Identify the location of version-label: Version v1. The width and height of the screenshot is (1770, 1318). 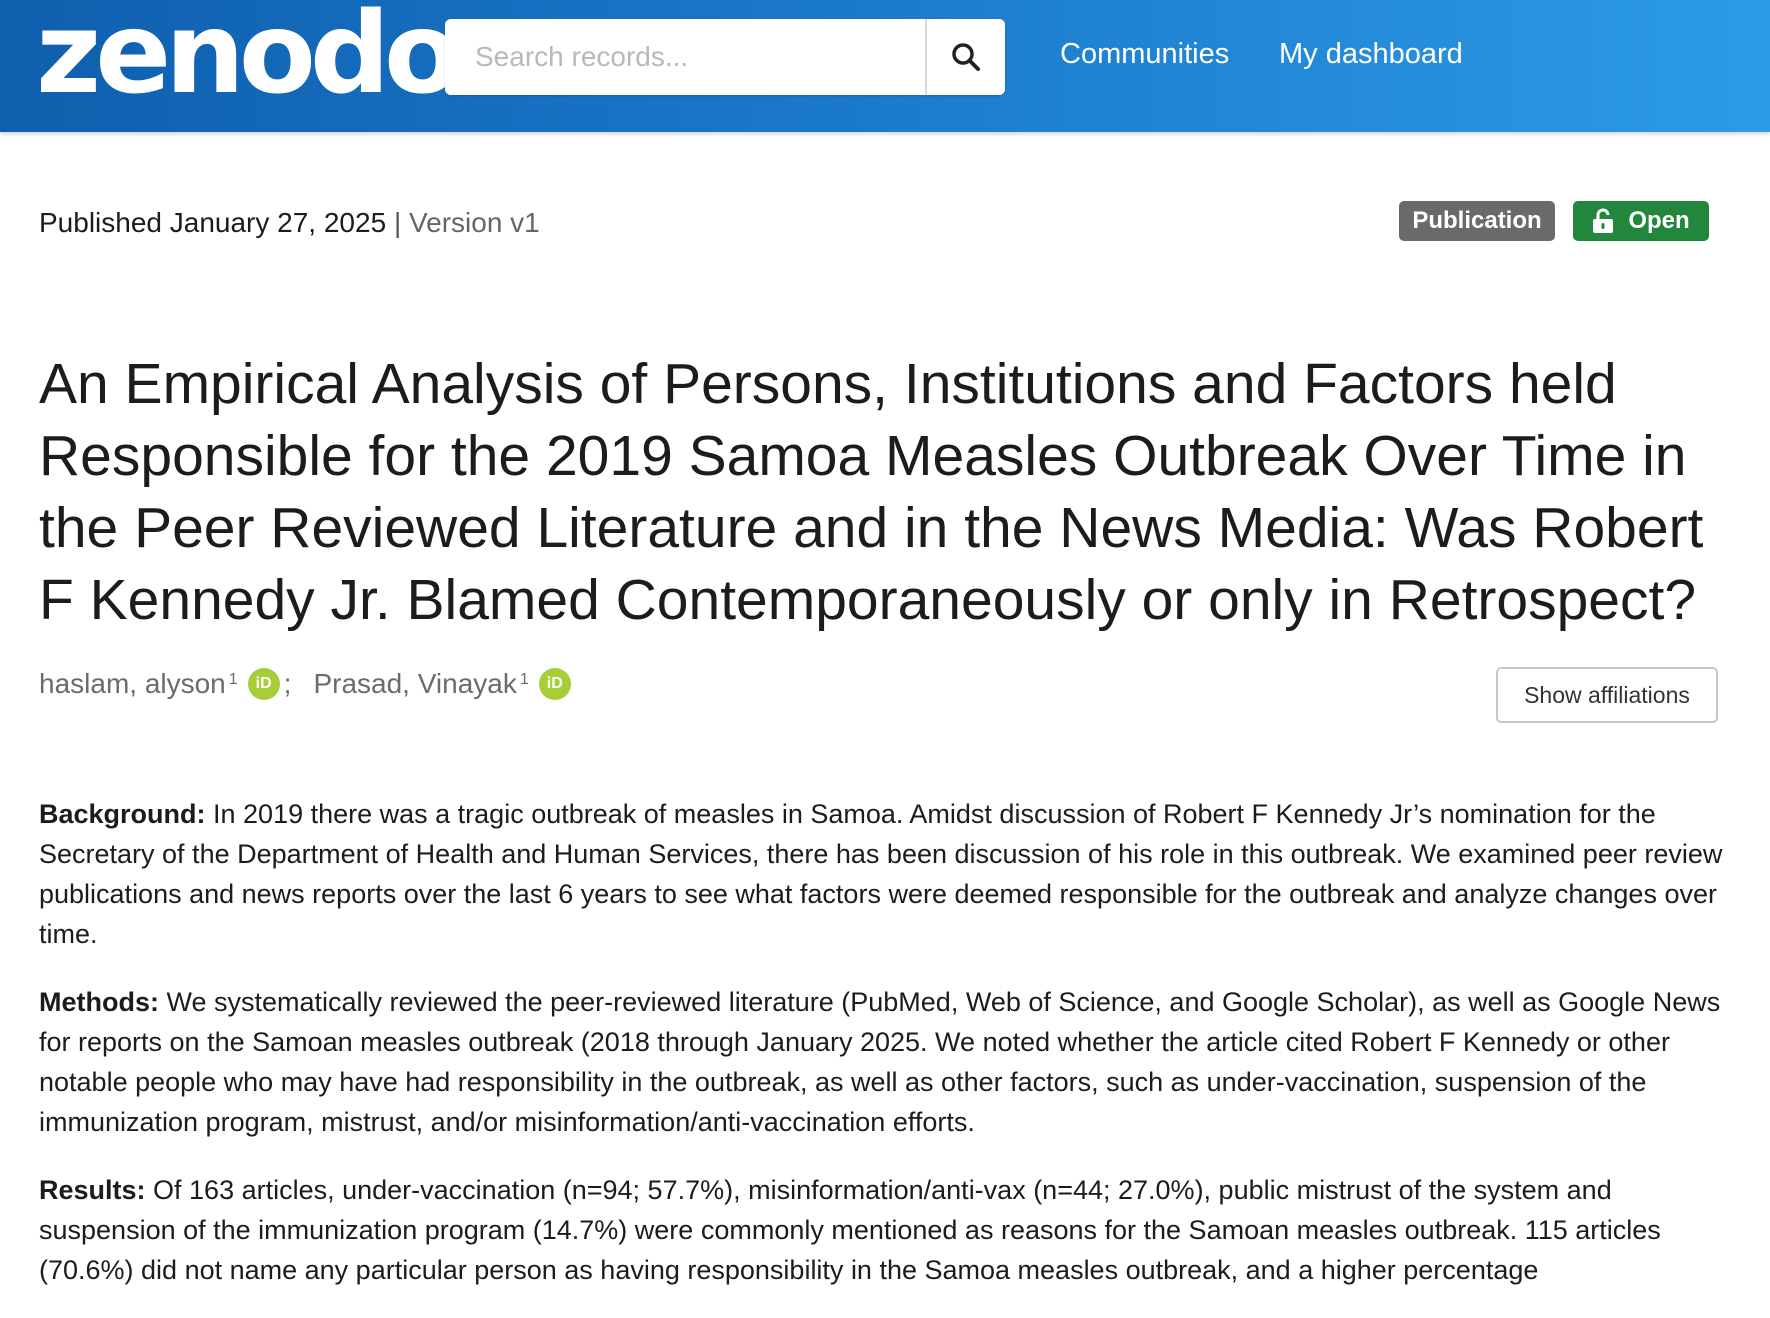
(474, 222).